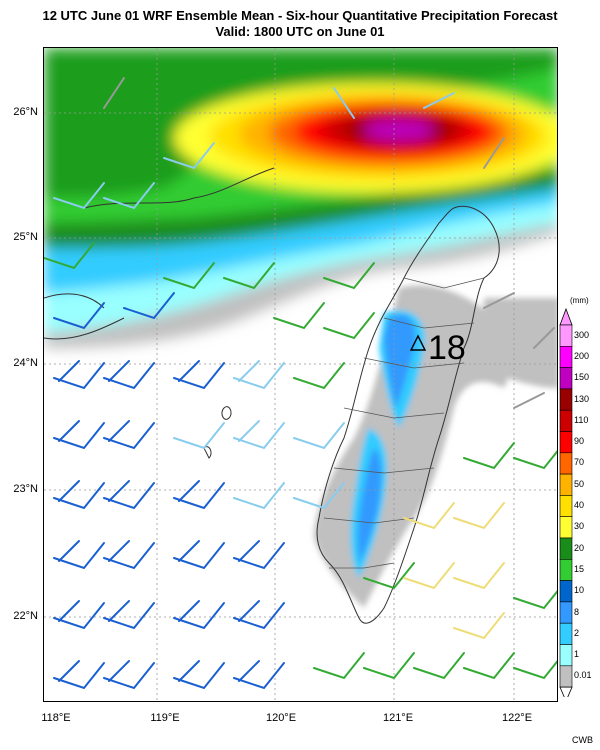 The height and width of the screenshot is (750, 600). What do you see at coordinates (165, 718) in the screenshot?
I see `lon-label: 119°E` at bounding box center [165, 718].